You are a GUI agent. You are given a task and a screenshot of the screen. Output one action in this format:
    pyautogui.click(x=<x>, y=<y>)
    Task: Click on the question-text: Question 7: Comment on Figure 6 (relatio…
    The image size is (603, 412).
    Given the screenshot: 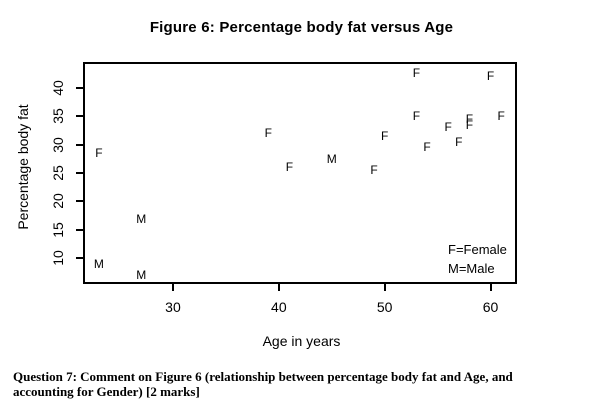 What is the action you would take?
    pyautogui.click(x=302, y=384)
    